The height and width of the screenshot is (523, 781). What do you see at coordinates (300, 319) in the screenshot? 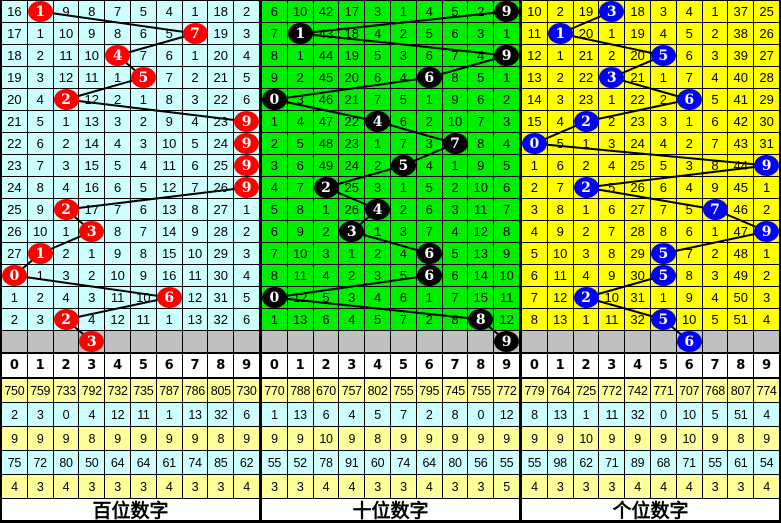
I see `grid-cell: 13` at bounding box center [300, 319].